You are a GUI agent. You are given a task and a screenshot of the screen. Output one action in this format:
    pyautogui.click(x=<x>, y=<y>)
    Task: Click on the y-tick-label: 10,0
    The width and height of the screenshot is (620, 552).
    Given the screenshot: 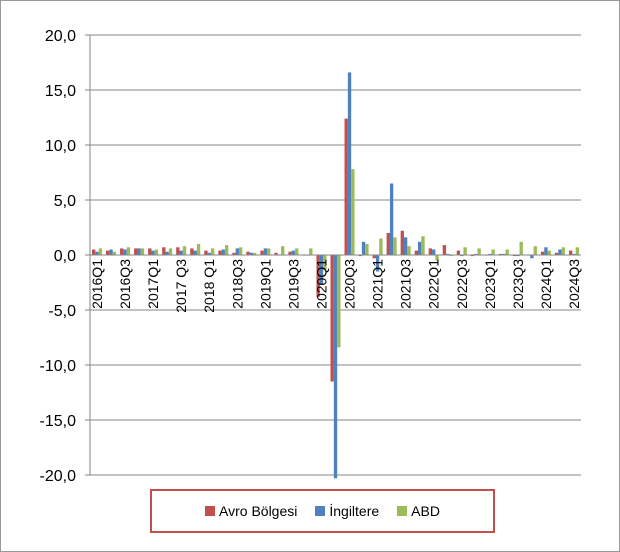 What is the action you would take?
    pyautogui.click(x=60, y=146)
    